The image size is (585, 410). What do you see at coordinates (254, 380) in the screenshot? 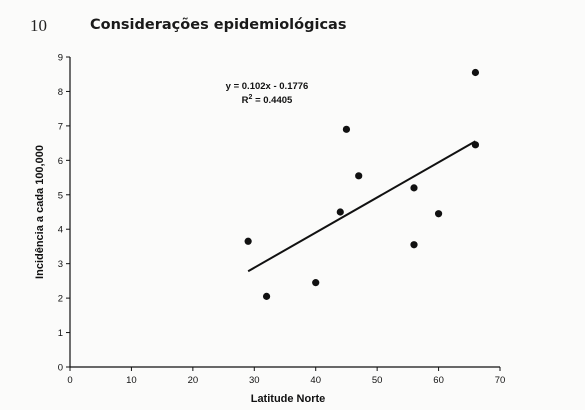
I see `x-tick-label: 30` at bounding box center [254, 380].